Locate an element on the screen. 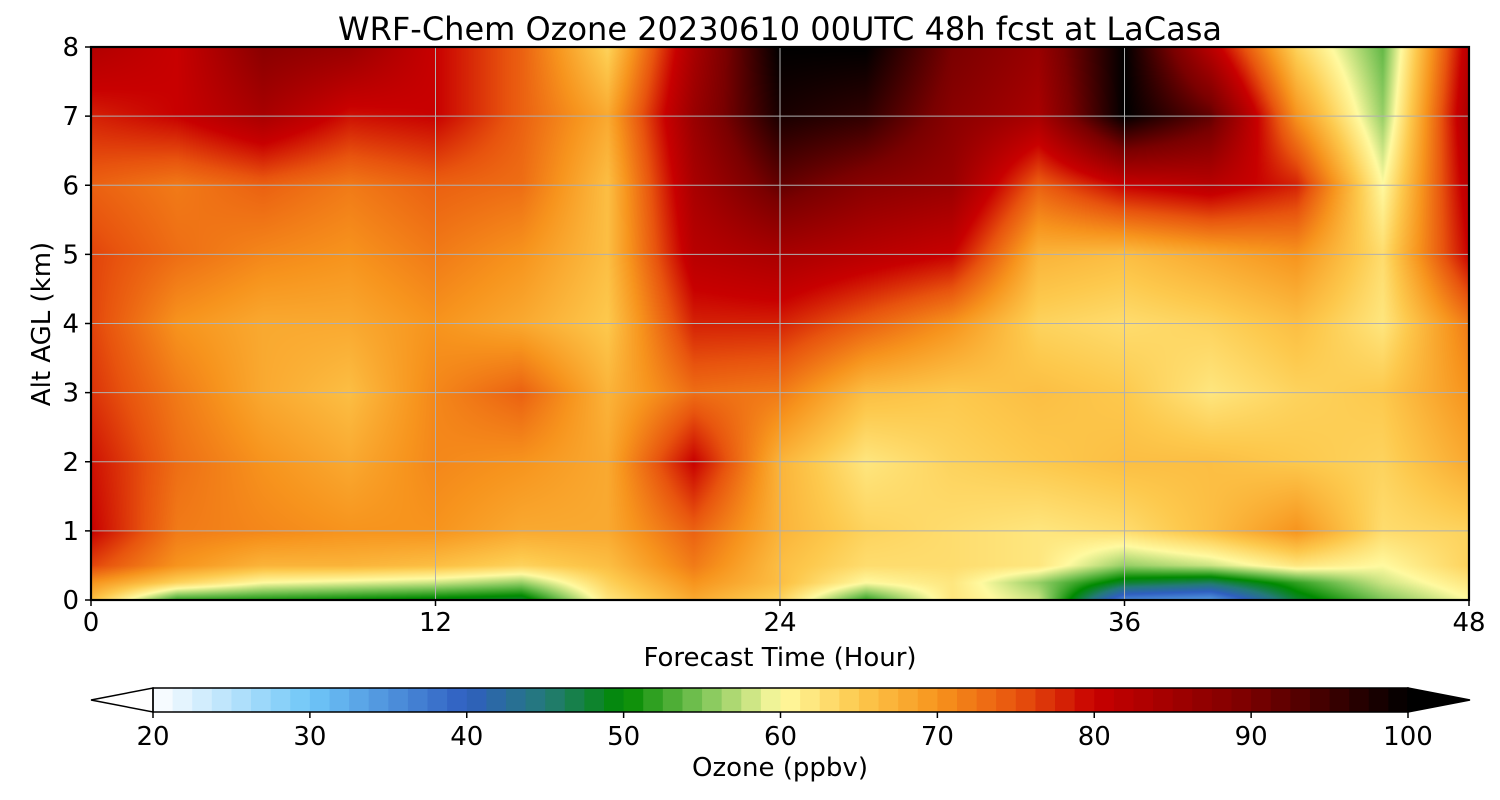 Image resolution: width=1500 pixels, height=800 pixels. colorbar-extend-min is located at coordinates (122, 700).